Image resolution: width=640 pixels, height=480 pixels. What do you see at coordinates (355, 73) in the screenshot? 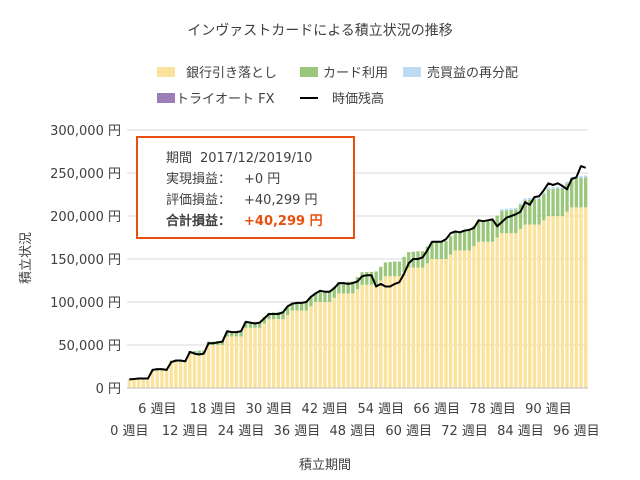
I see `legend-label-card: カード利用` at bounding box center [355, 73].